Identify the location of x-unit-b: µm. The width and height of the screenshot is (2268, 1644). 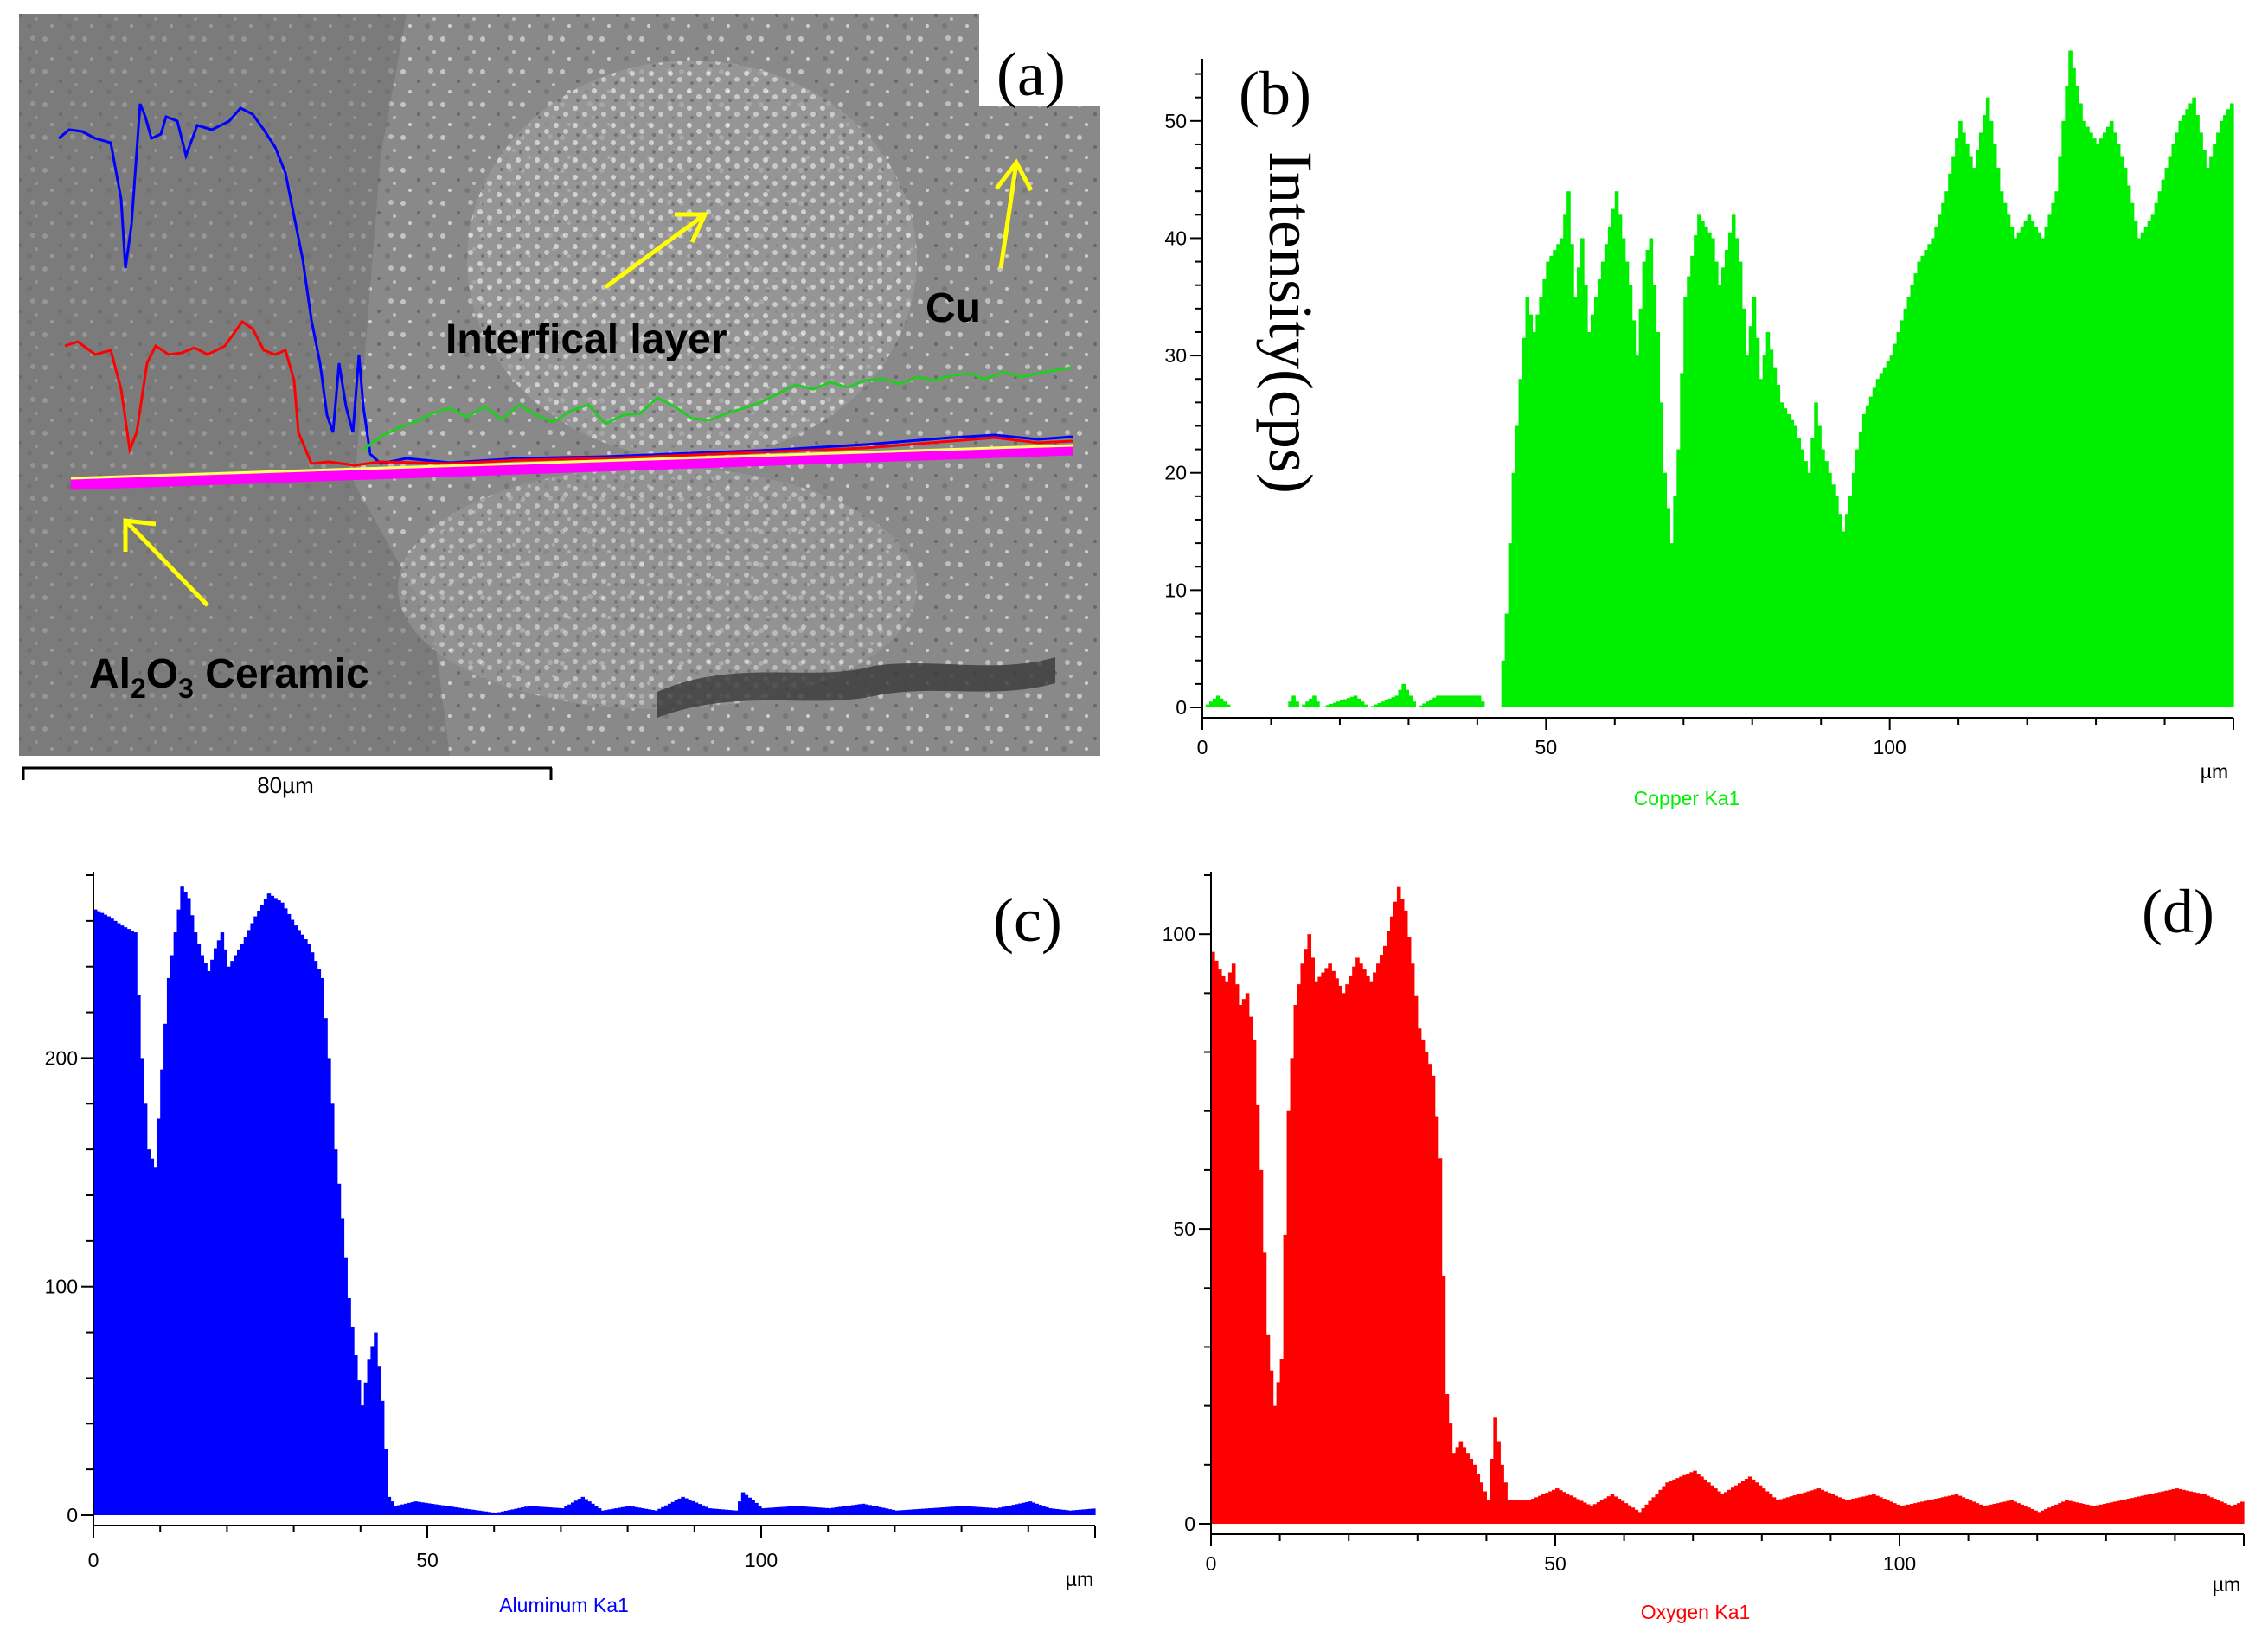
(2214, 771).